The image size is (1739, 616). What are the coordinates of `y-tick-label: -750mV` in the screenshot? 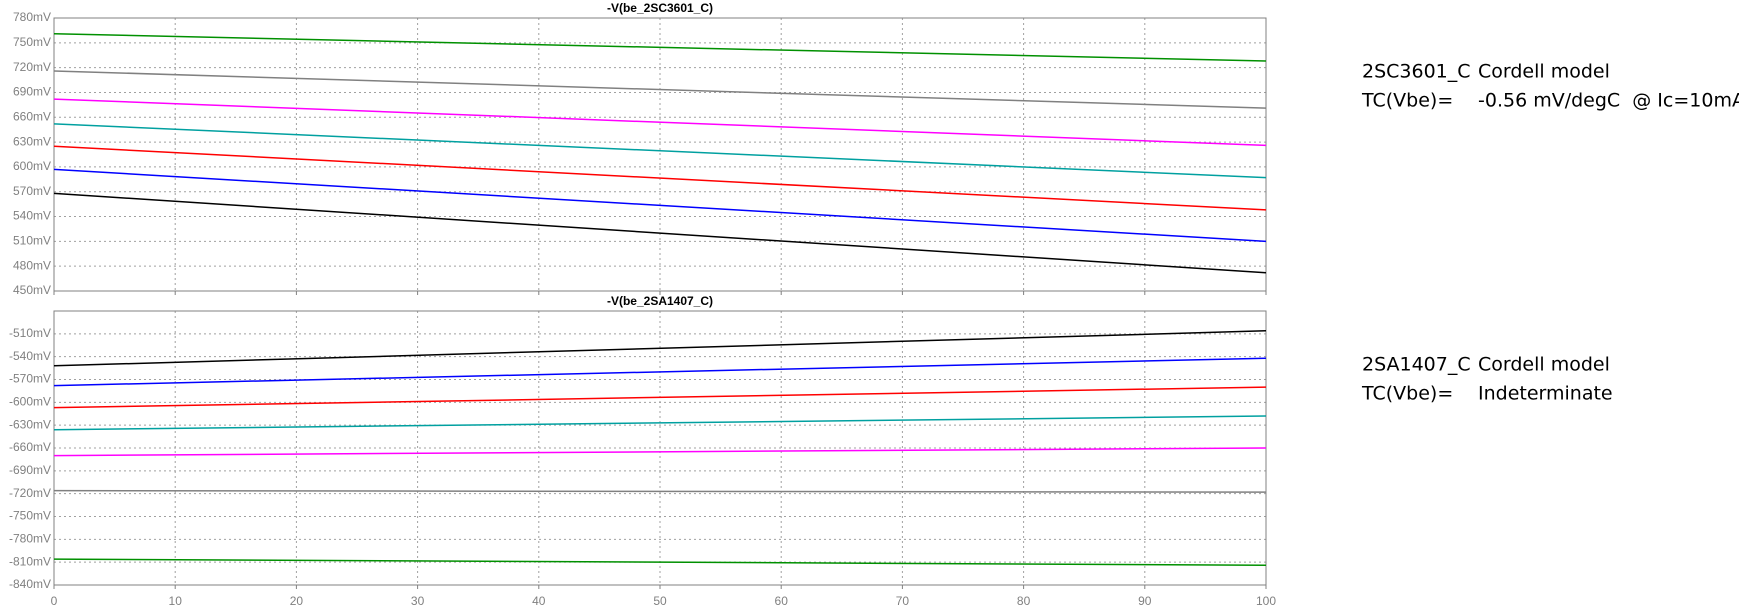 It's located at (30, 516).